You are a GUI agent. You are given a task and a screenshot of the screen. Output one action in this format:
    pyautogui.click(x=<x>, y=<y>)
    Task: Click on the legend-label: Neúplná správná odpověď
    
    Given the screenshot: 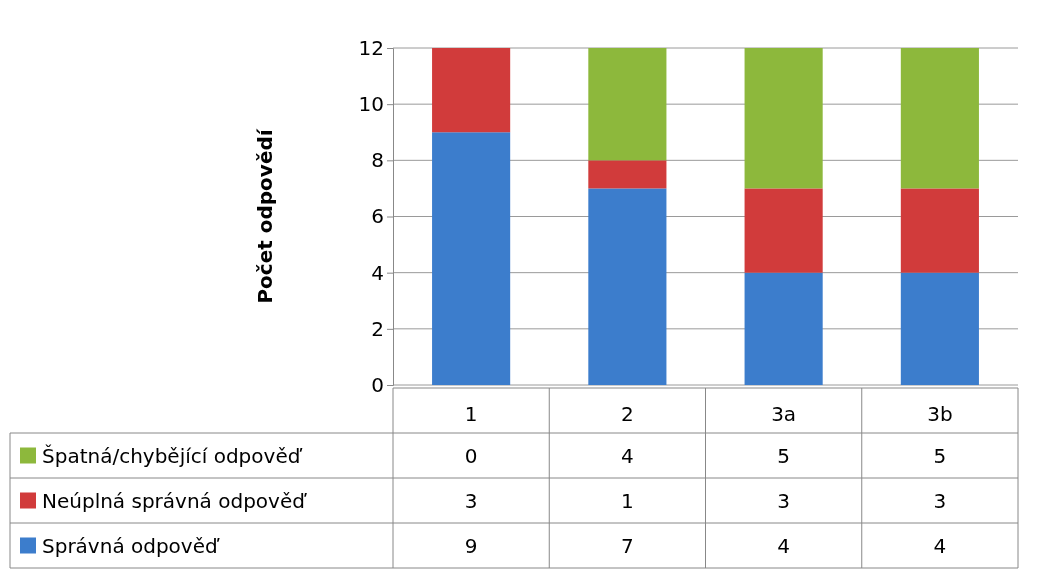 What is the action you would take?
    pyautogui.click(x=175, y=500)
    